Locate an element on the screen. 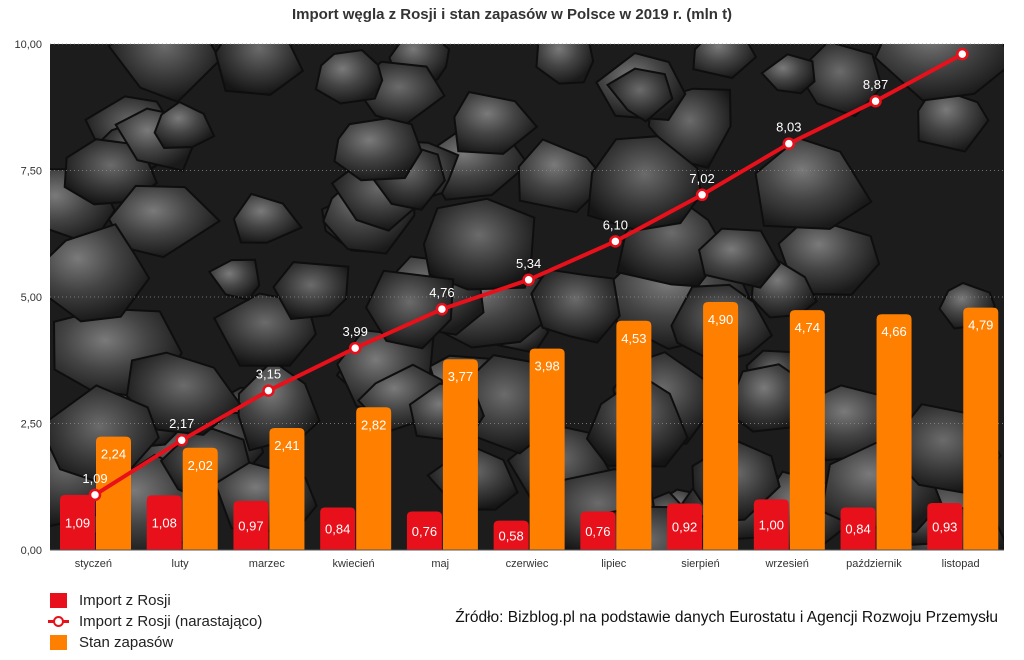 Image resolution: width=1024 pixels, height=660 pixels. bar-stock-label: 4,53 is located at coordinates (633, 338).